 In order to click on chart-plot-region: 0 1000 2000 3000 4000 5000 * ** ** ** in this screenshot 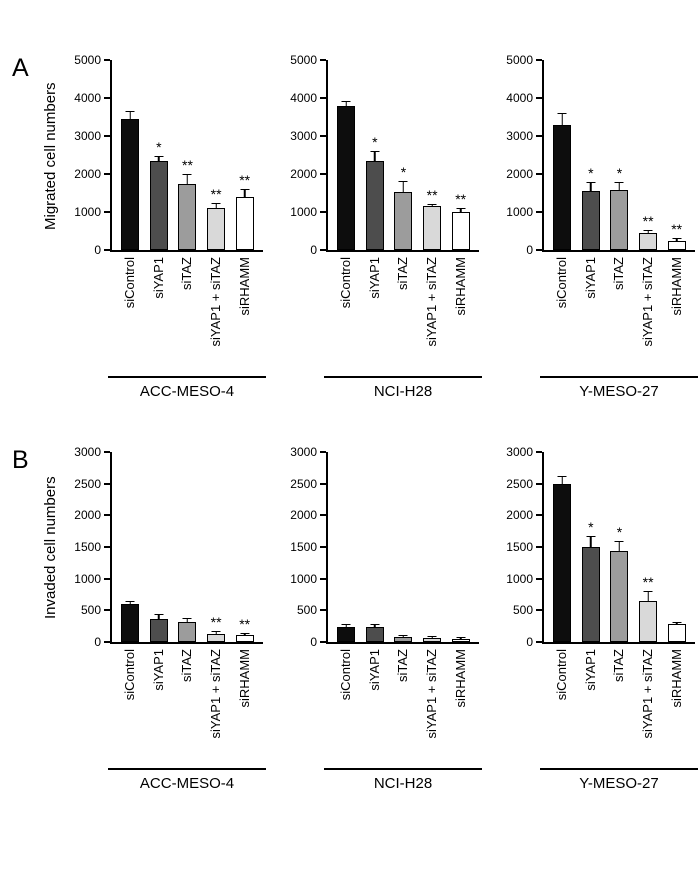, I will do `click(170, 155)`.